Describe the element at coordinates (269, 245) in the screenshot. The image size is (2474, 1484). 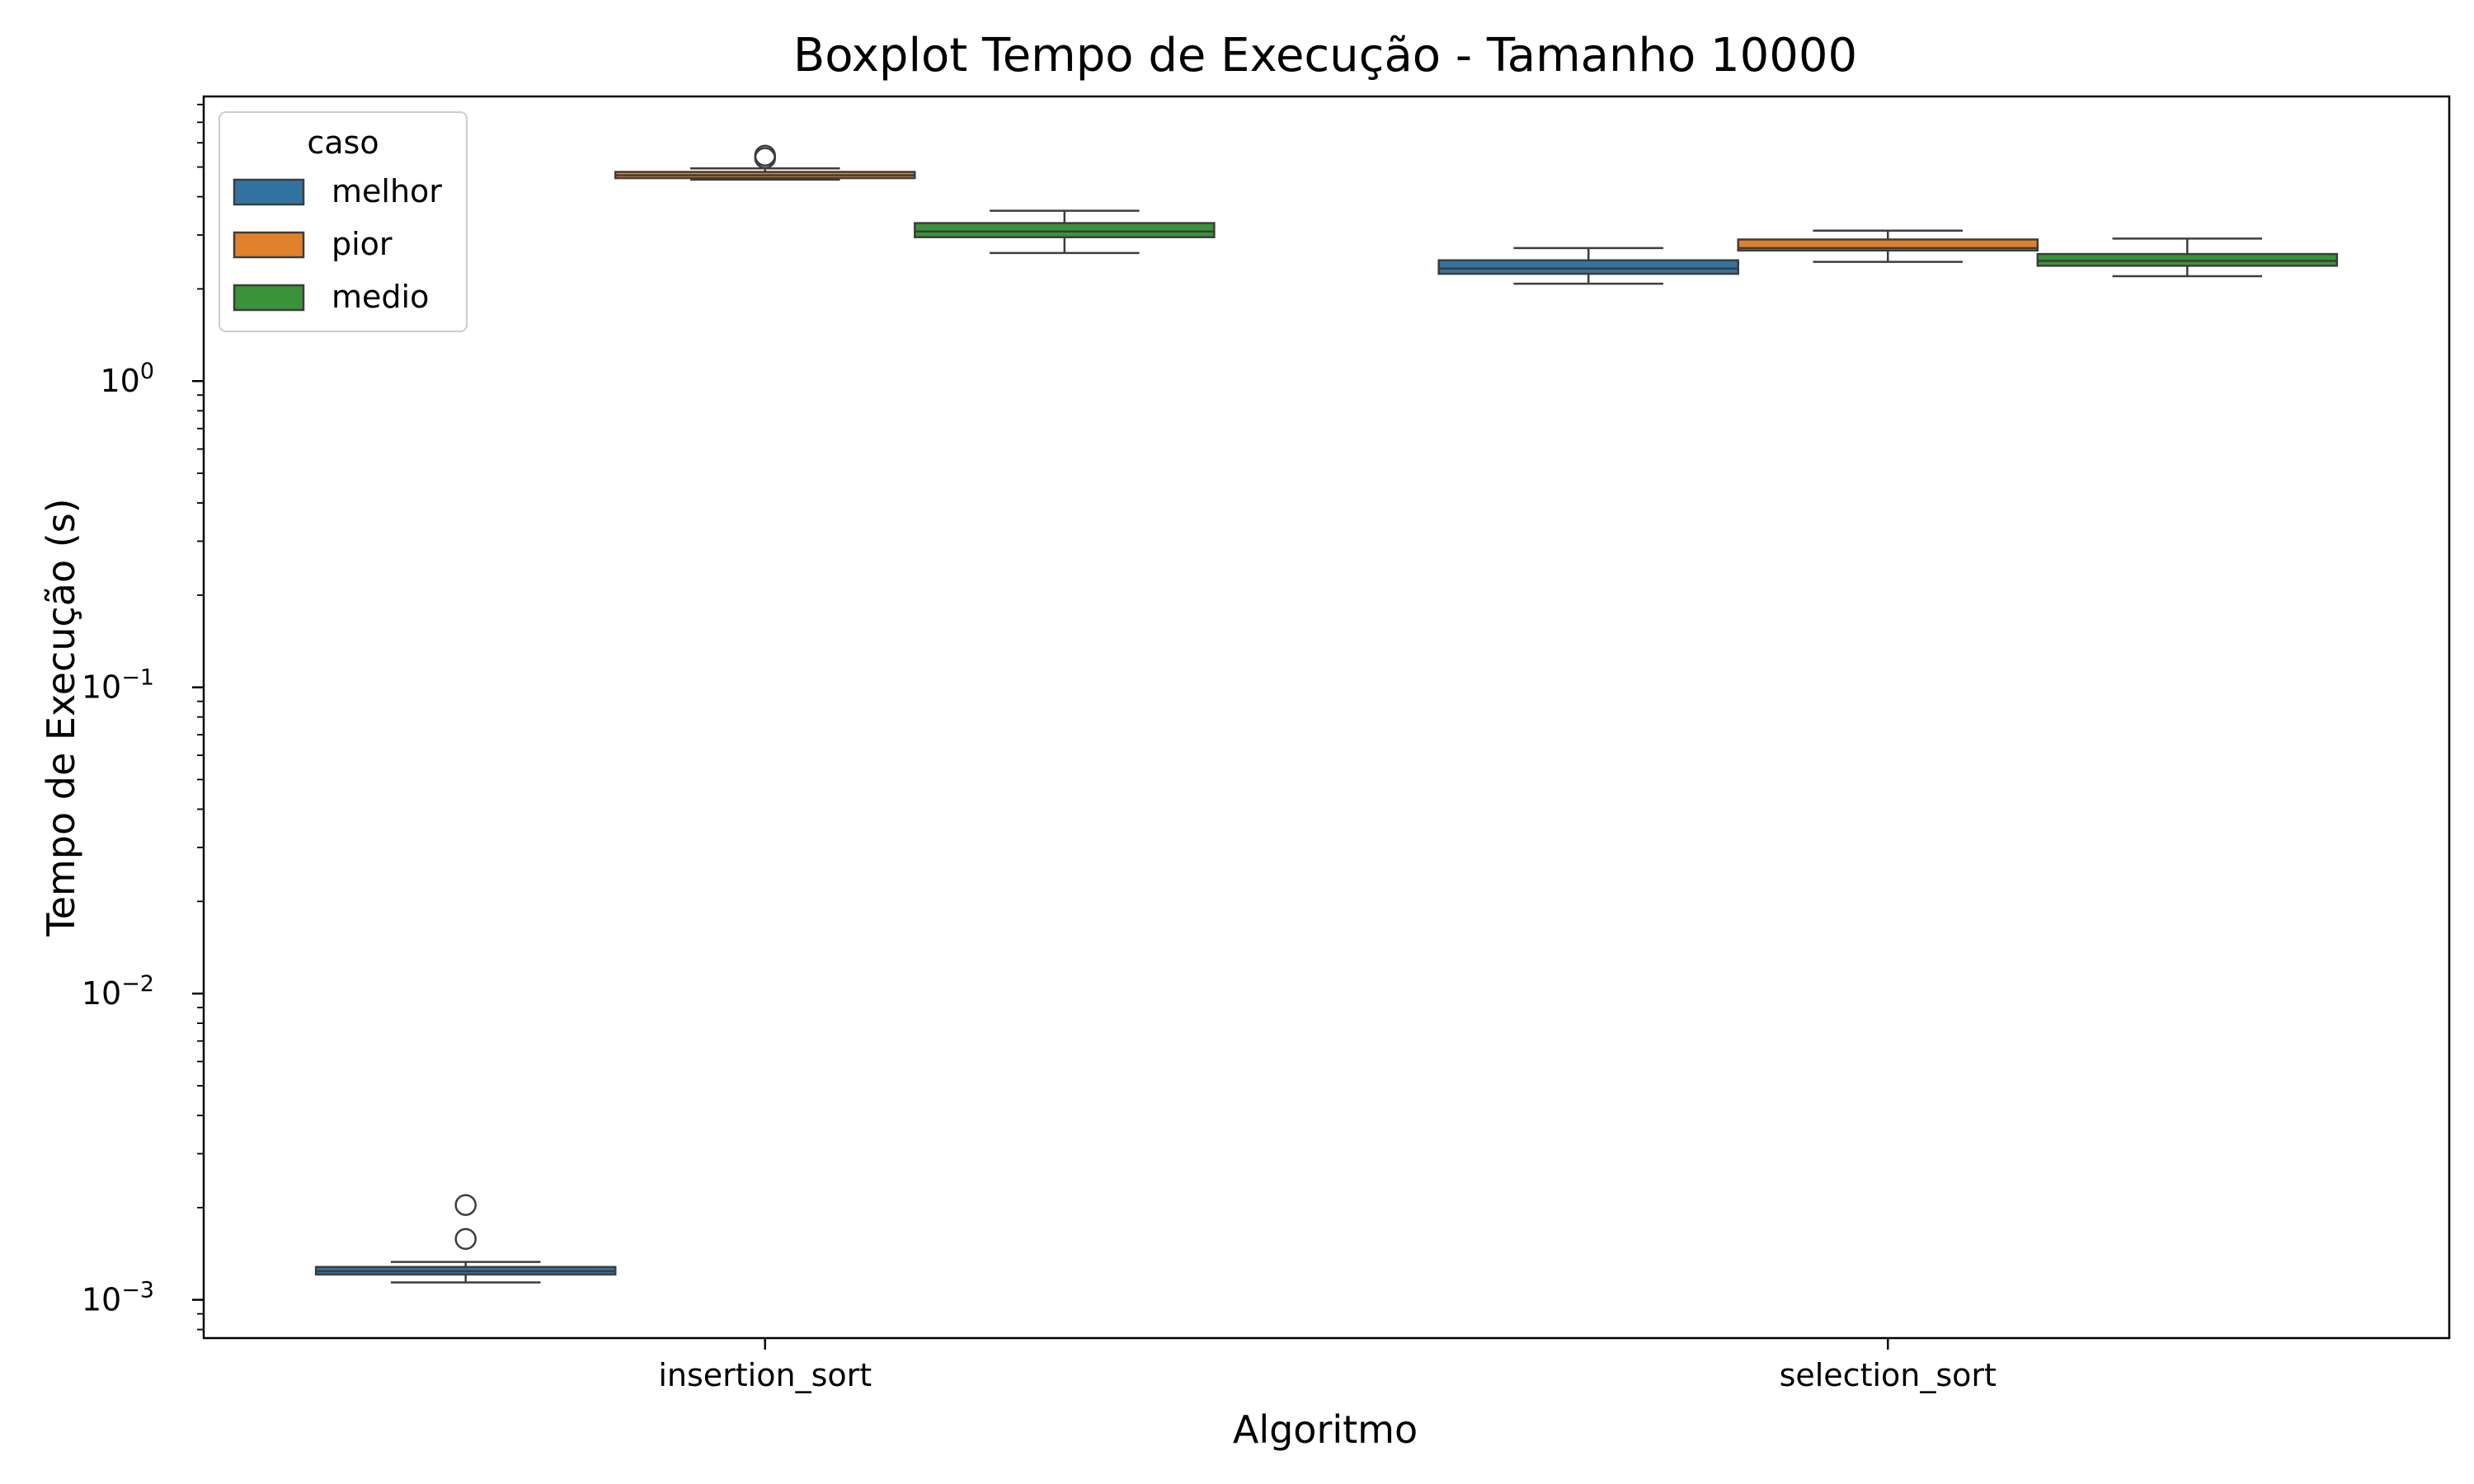
I see `legend-swatch-pior` at that location.